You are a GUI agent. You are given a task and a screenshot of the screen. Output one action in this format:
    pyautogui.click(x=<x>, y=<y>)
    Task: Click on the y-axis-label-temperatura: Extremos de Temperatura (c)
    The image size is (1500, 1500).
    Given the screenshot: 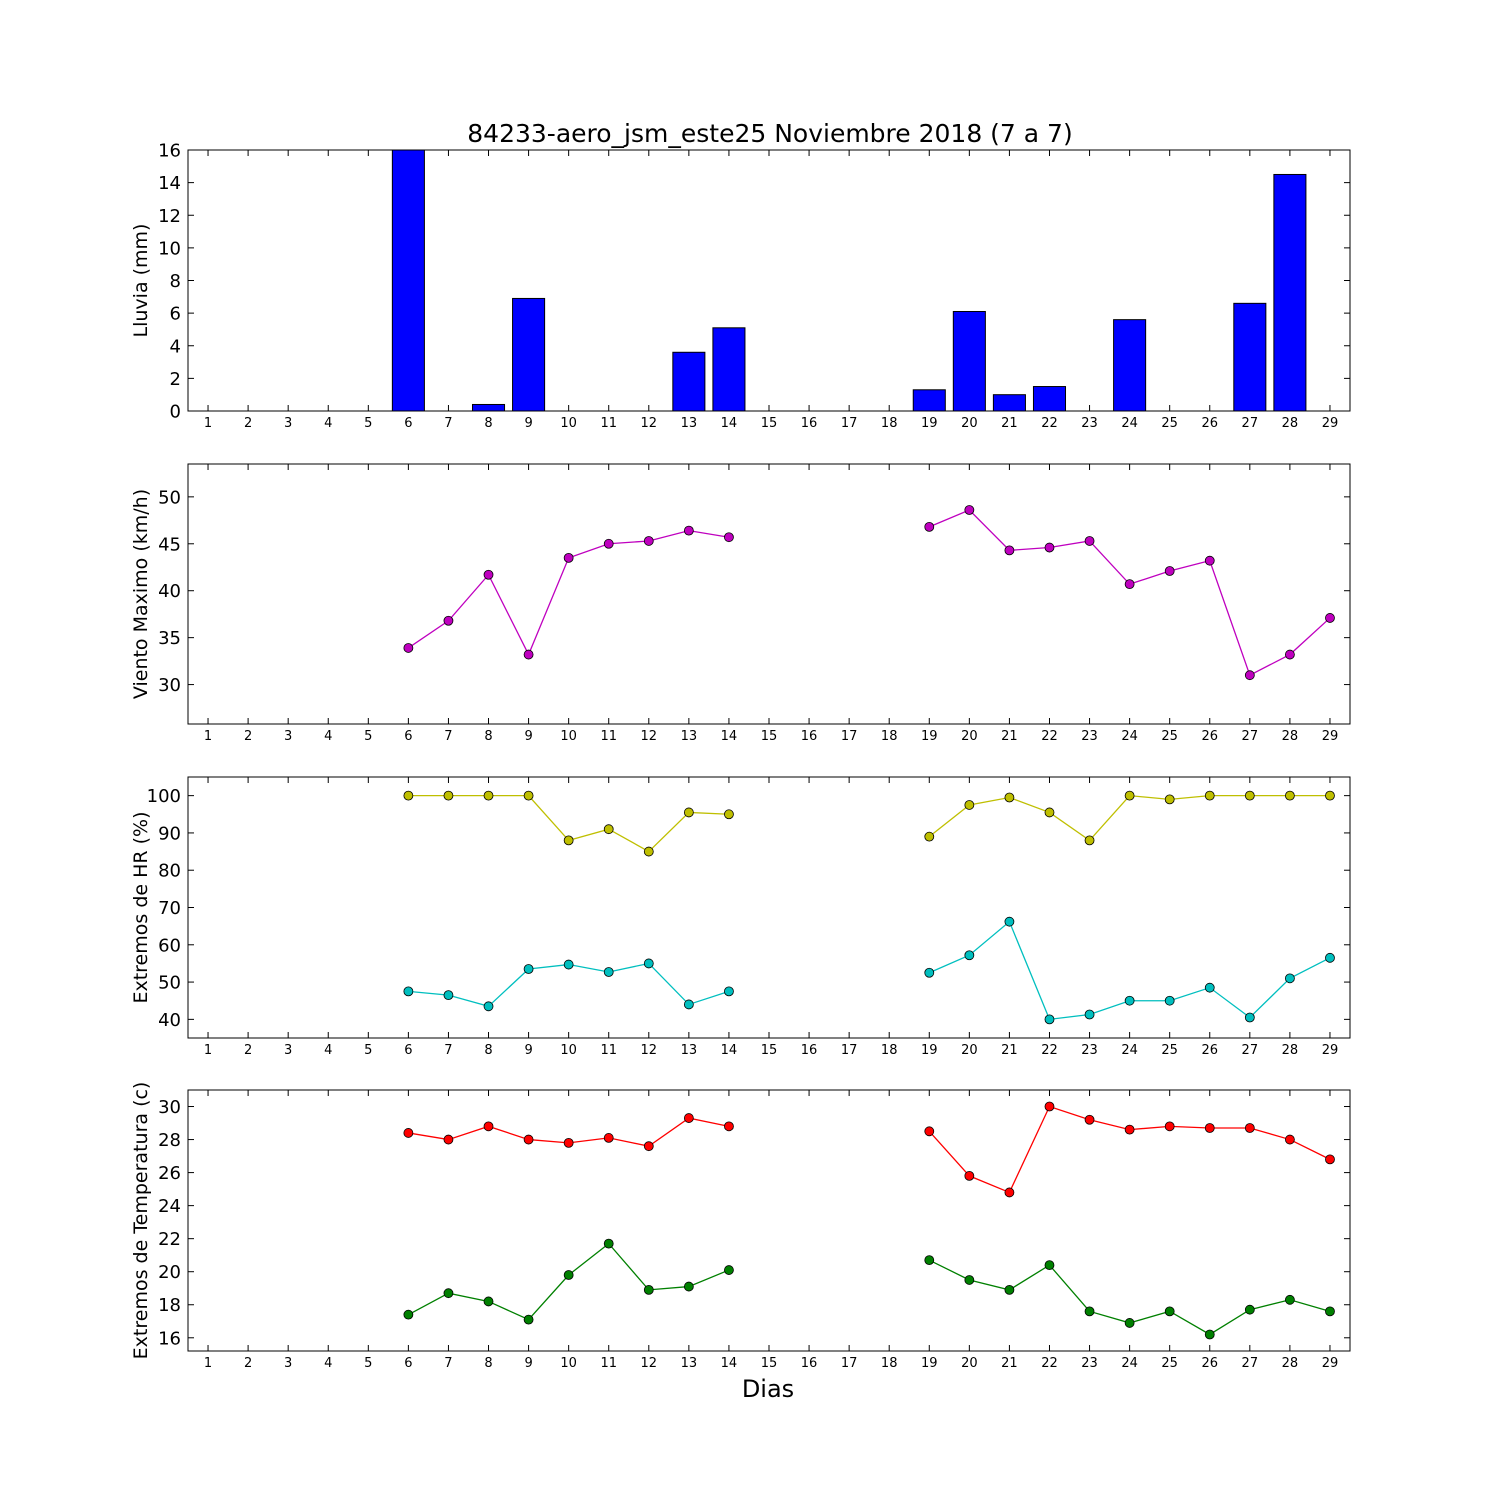 What is the action you would take?
    pyautogui.click(x=141, y=1221)
    